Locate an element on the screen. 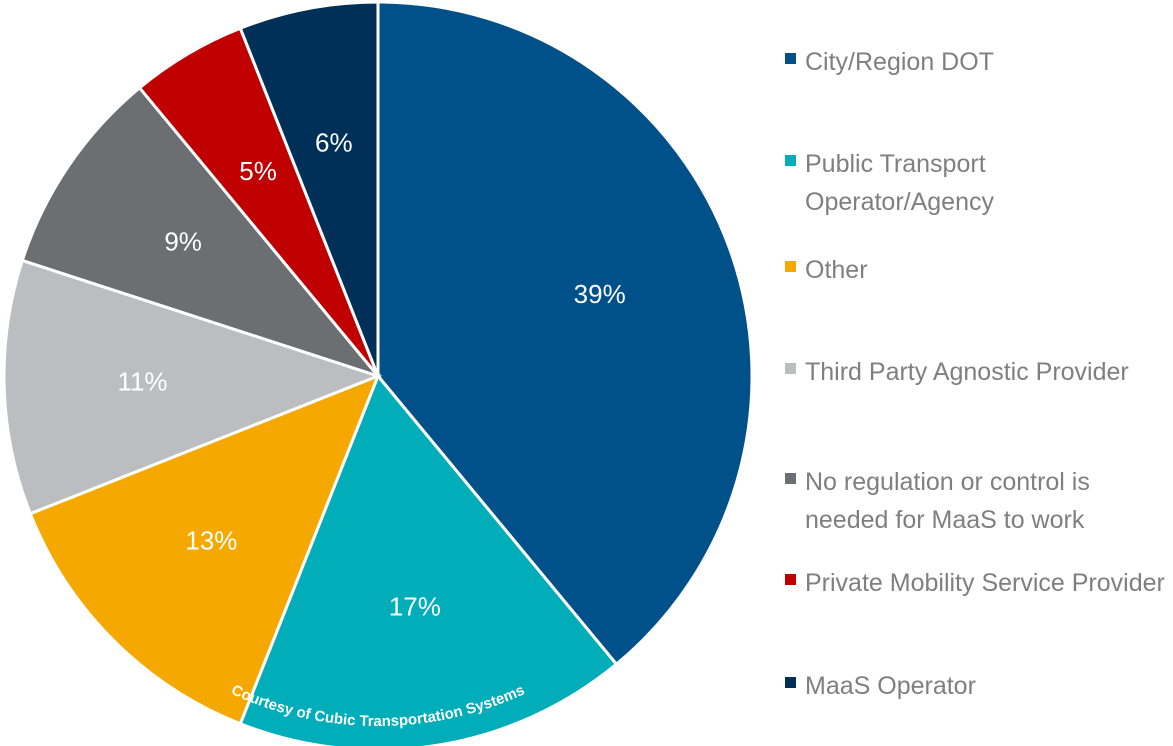  data-label: 5% is located at coordinates (258, 171).